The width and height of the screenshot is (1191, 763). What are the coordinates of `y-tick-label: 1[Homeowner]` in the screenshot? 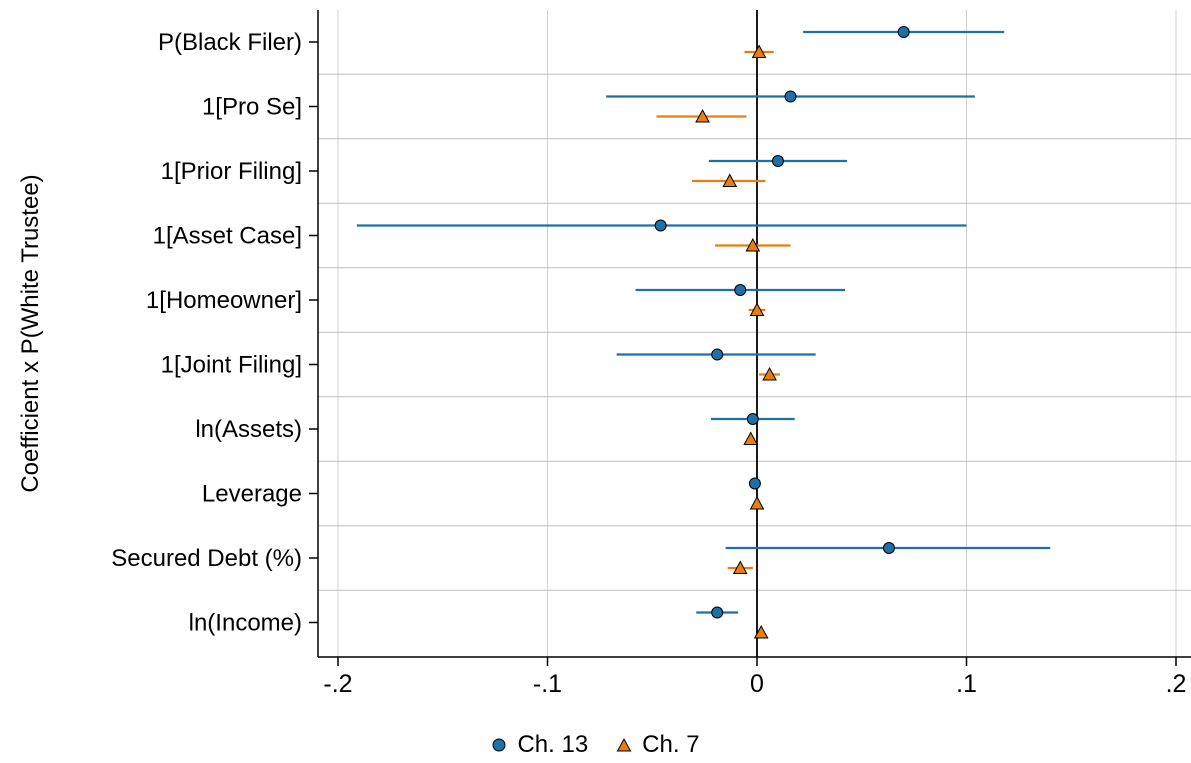 It's located at (224, 300).